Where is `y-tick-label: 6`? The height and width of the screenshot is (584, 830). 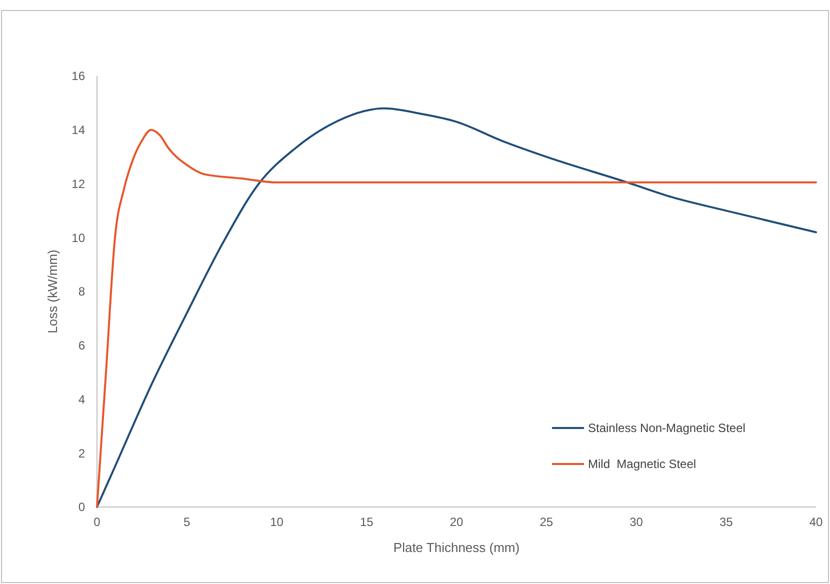
y-tick-label: 6 is located at coordinates (82, 345).